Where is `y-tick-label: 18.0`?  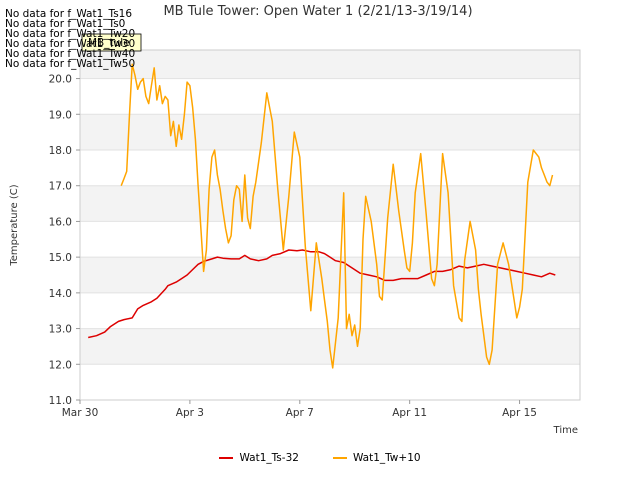 y-tick-label: 18.0 is located at coordinates (60, 151).